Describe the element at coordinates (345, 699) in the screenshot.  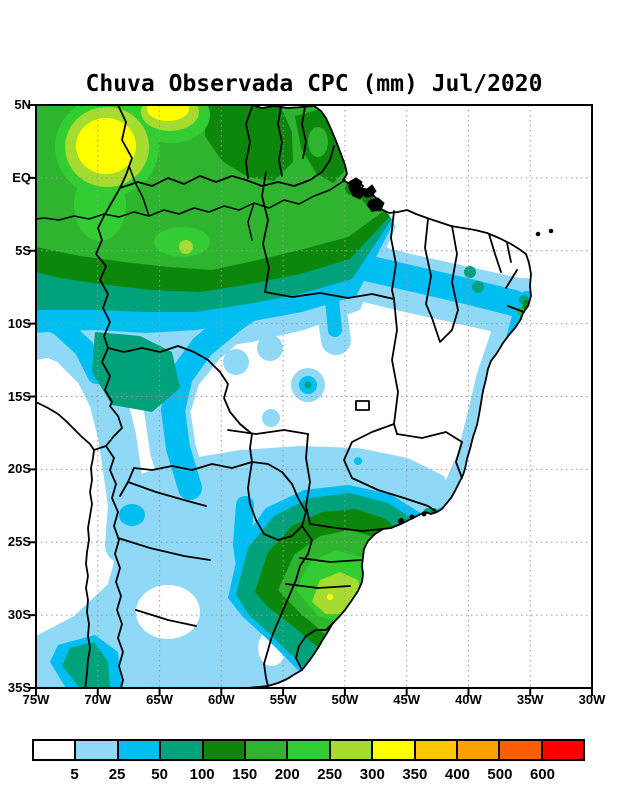
I see `lon-label-50W: 50W` at that location.